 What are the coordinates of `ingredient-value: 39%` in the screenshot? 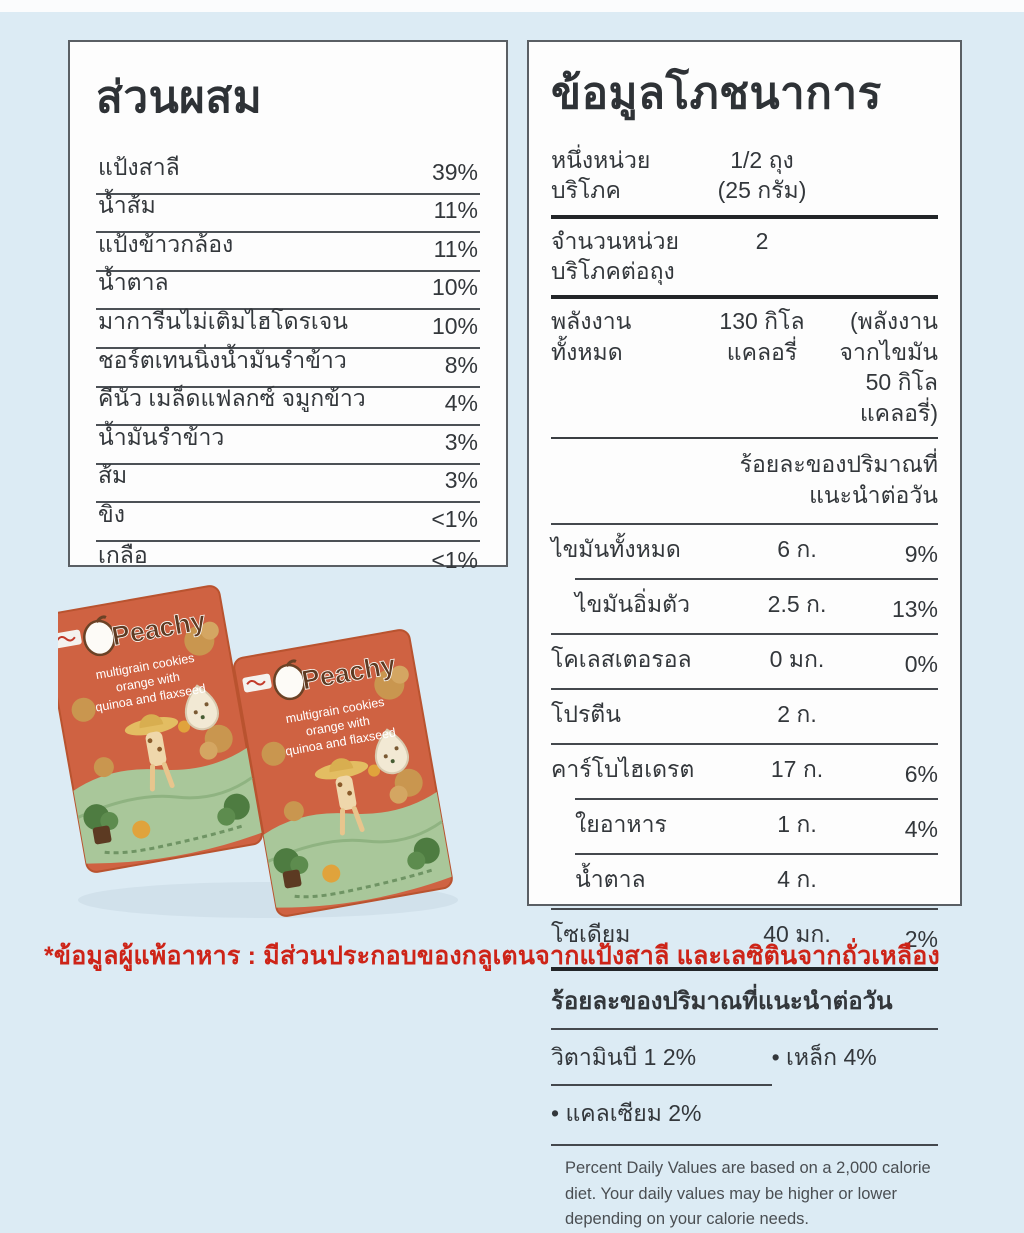 It's located at (454, 171).